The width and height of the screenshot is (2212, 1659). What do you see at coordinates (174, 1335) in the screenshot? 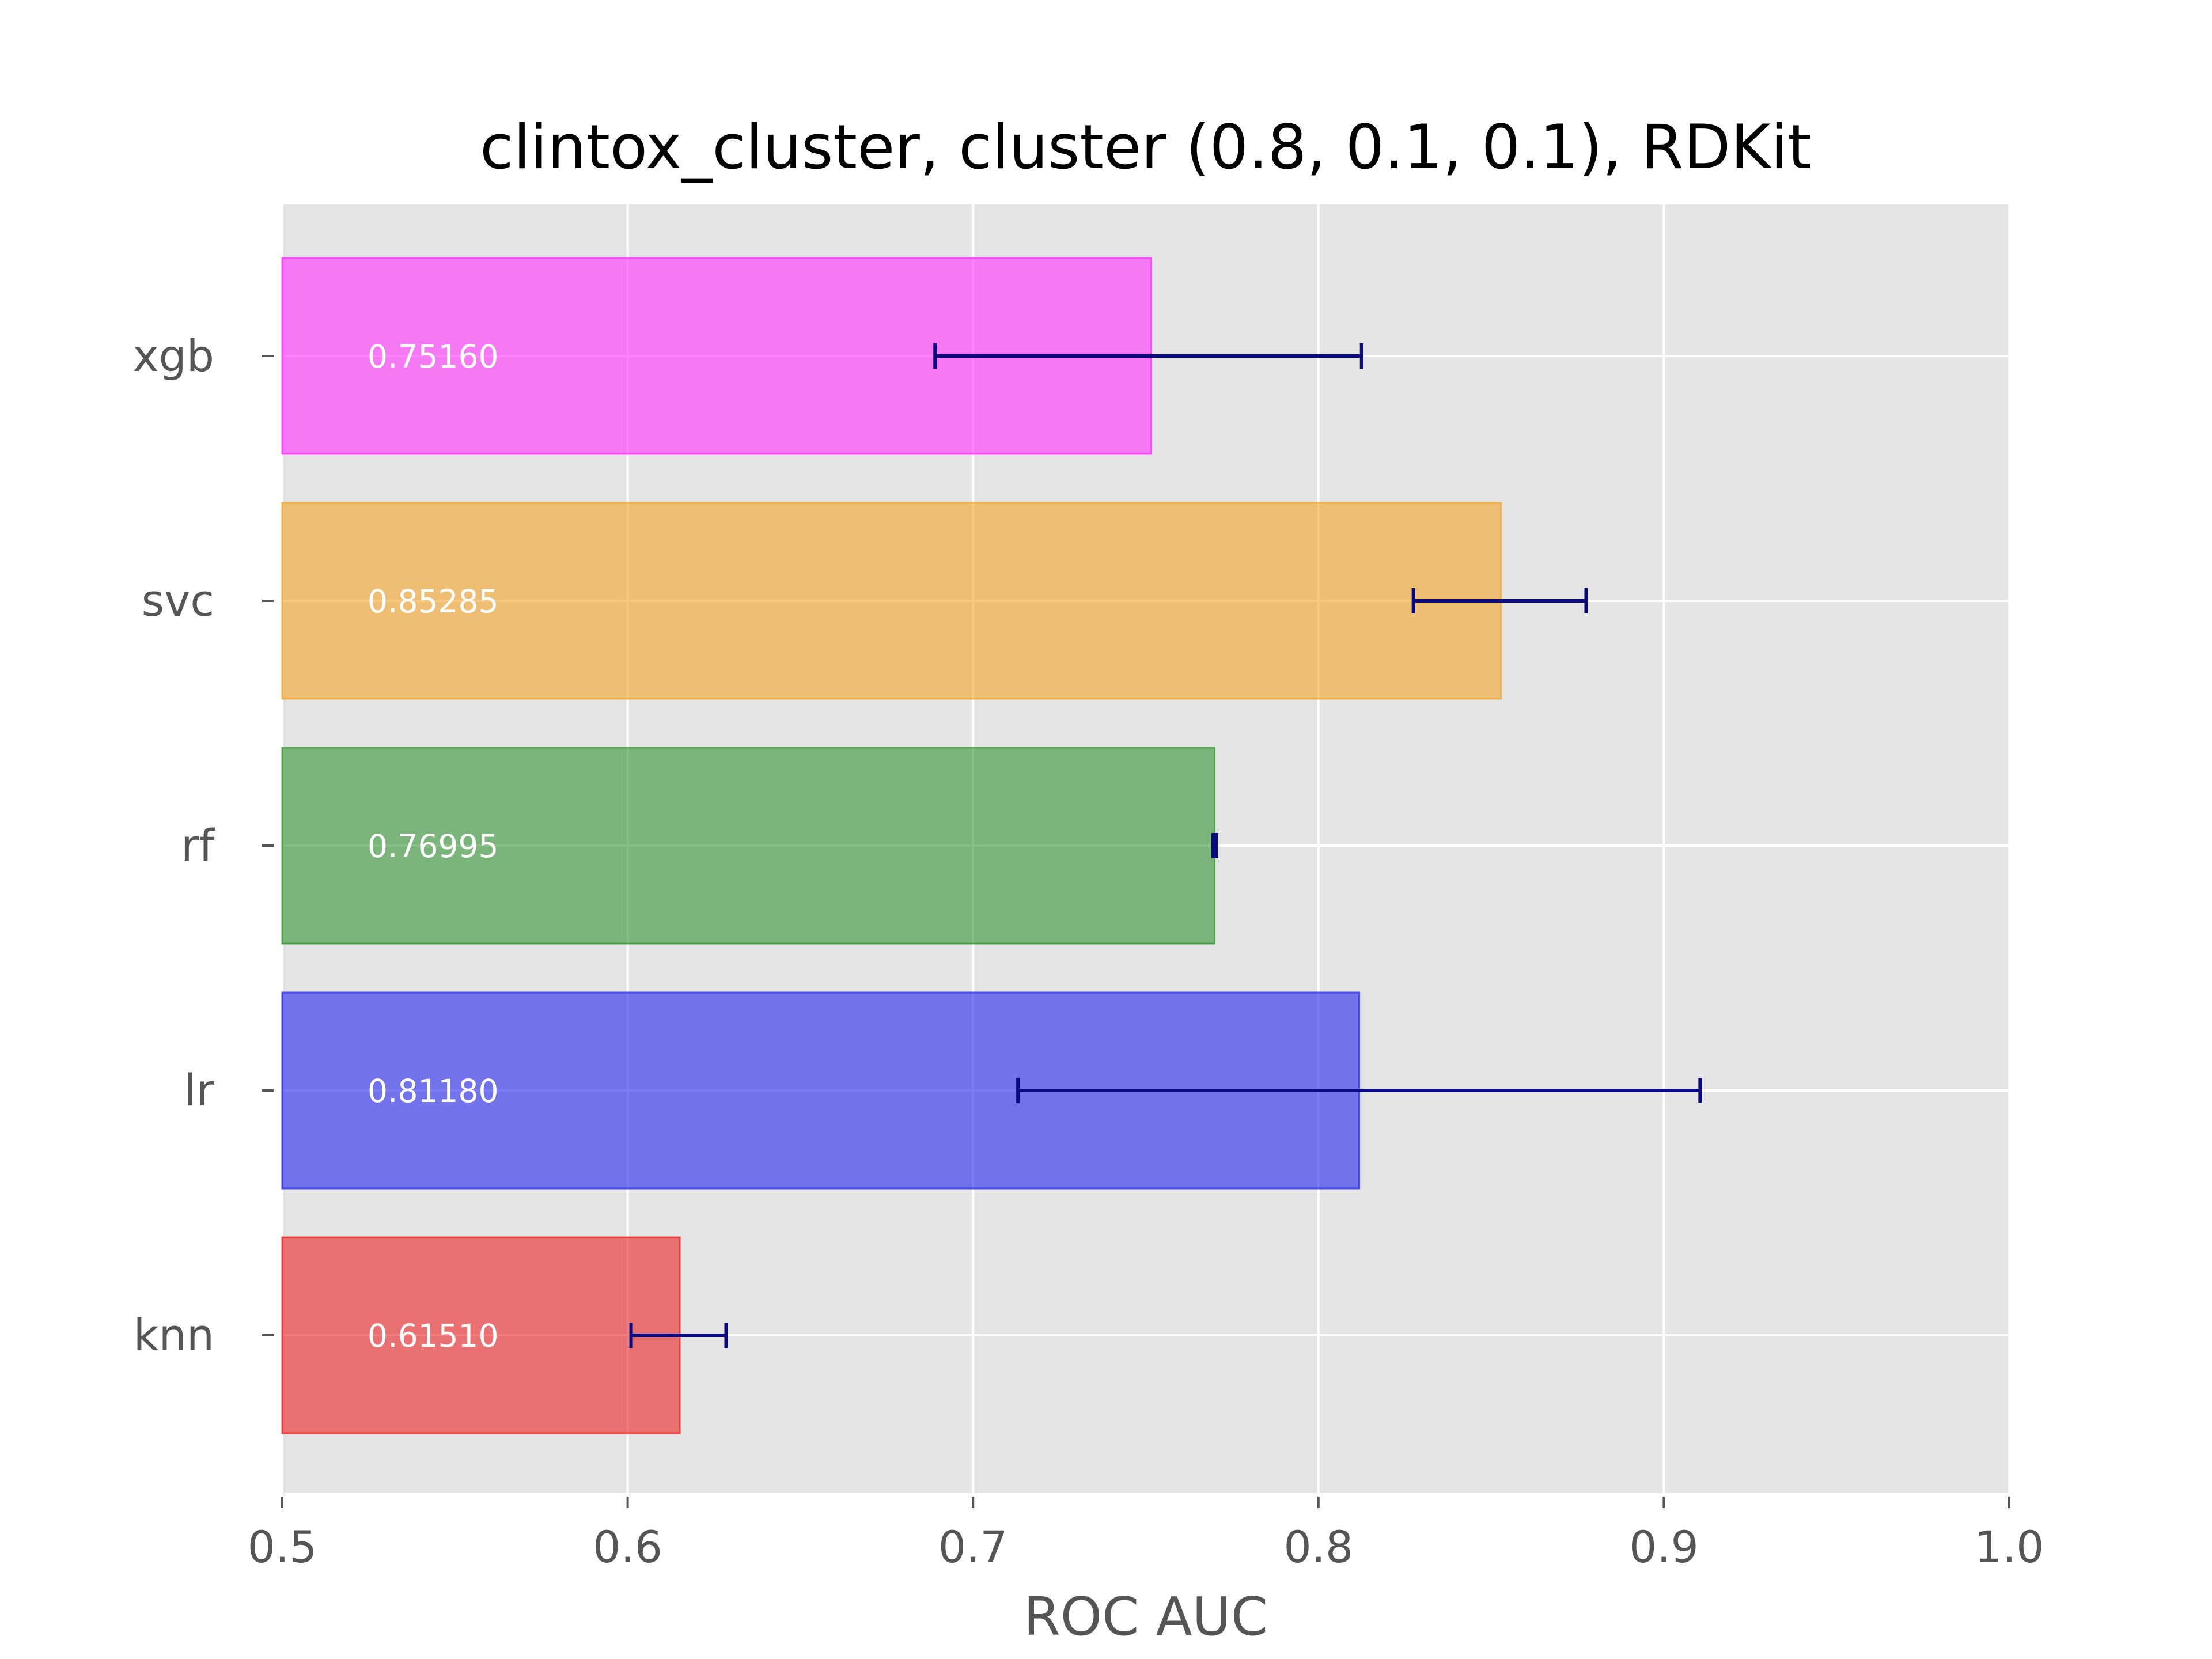
I see `y-tick-label-knn: knn` at bounding box center [174, 1335].